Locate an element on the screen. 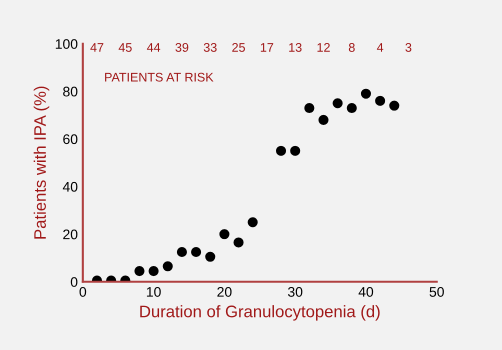 This screenshot has width=502, height=350. y-tick-label: 100 is located at coordinates (67, 44).